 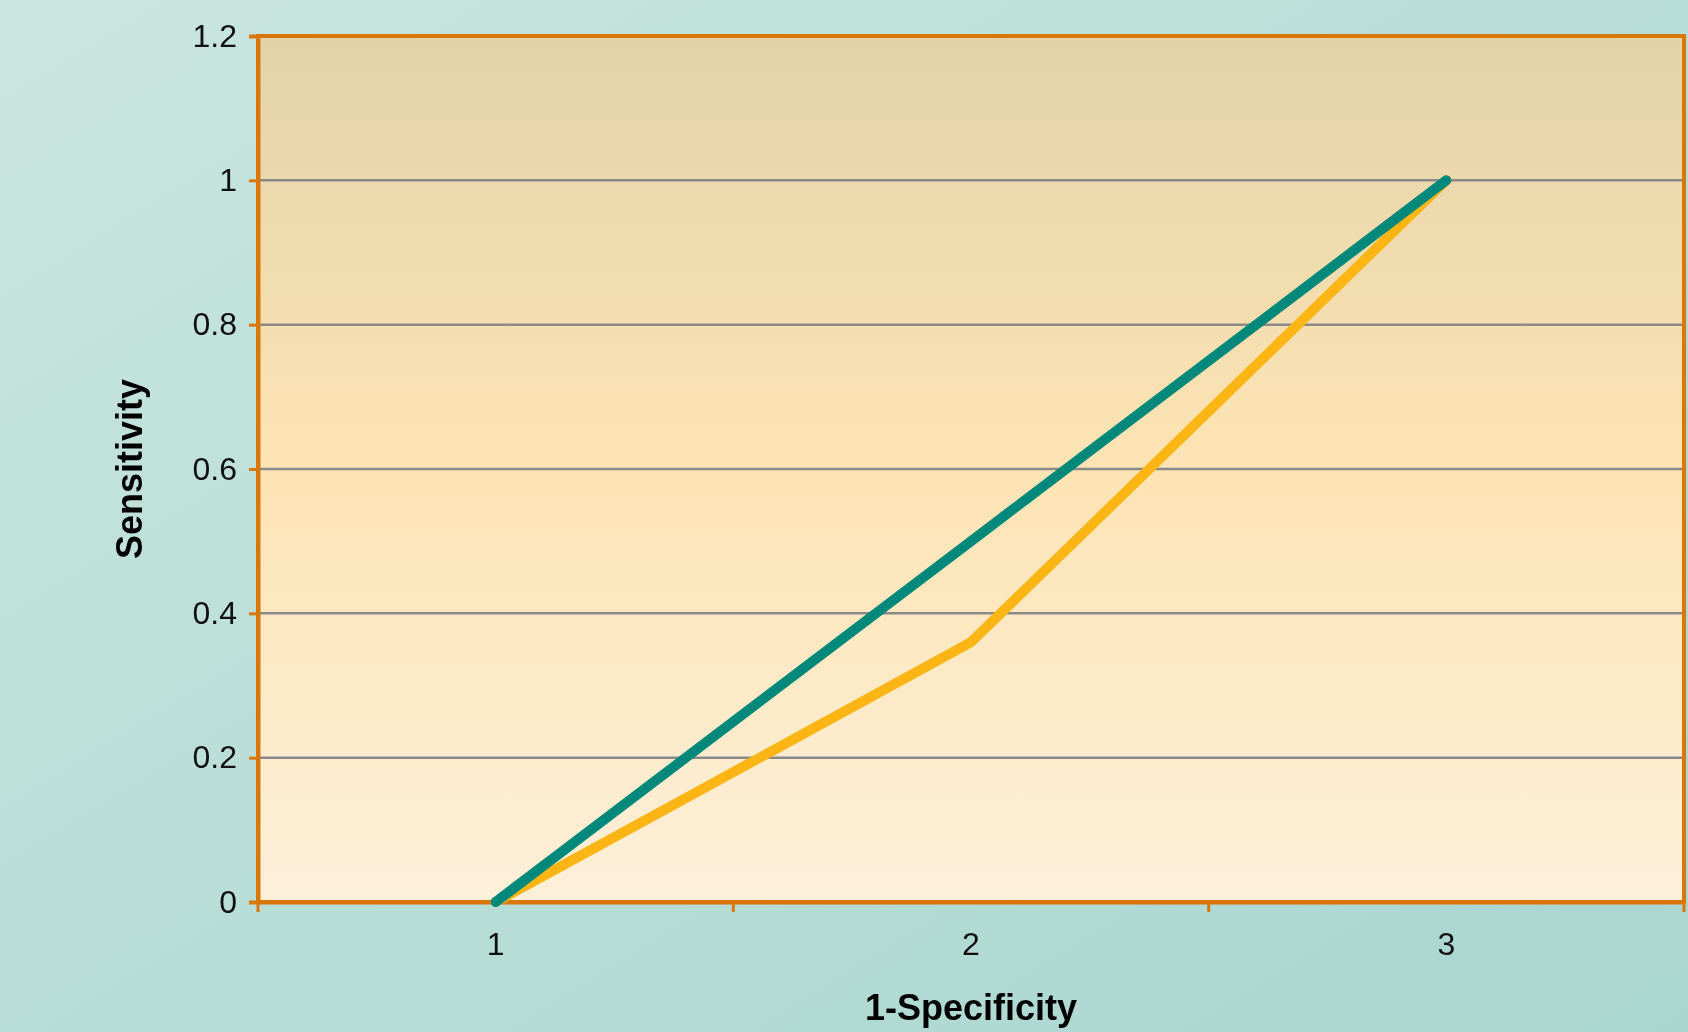 I want to click on y-tick-label: 1, so click(x=228, y=180).